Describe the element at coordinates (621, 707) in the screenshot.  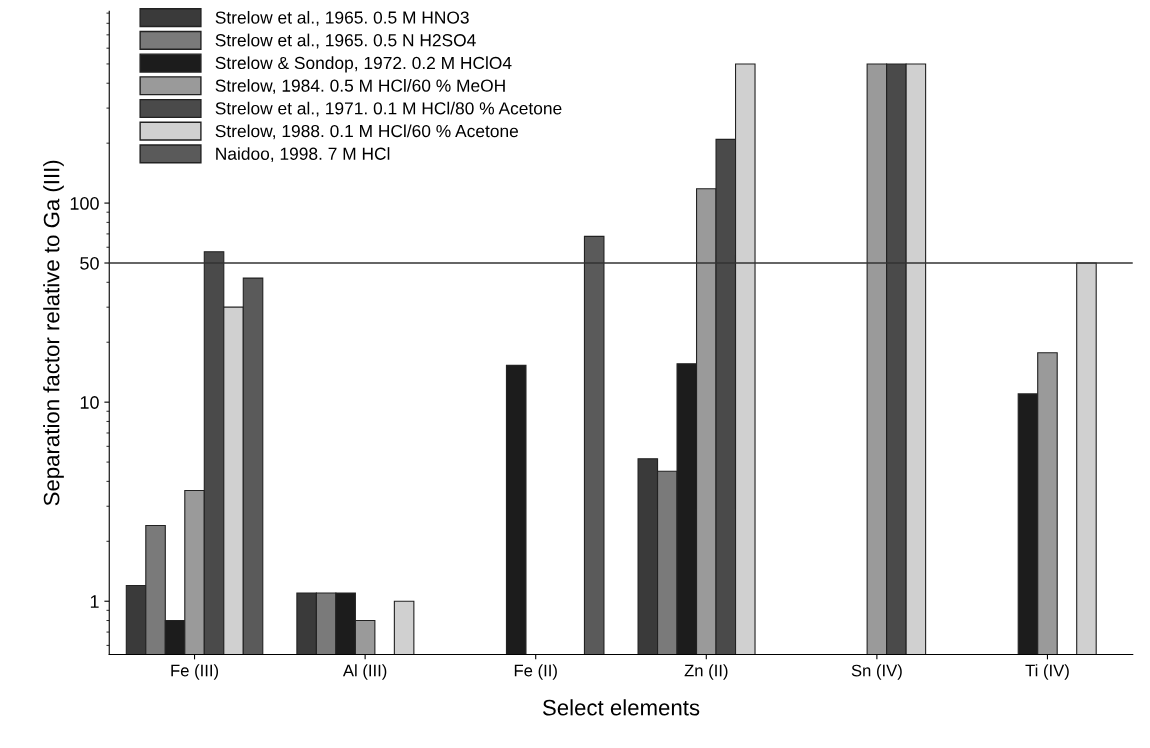
I see `x-axis-title: Select elements` at that location.